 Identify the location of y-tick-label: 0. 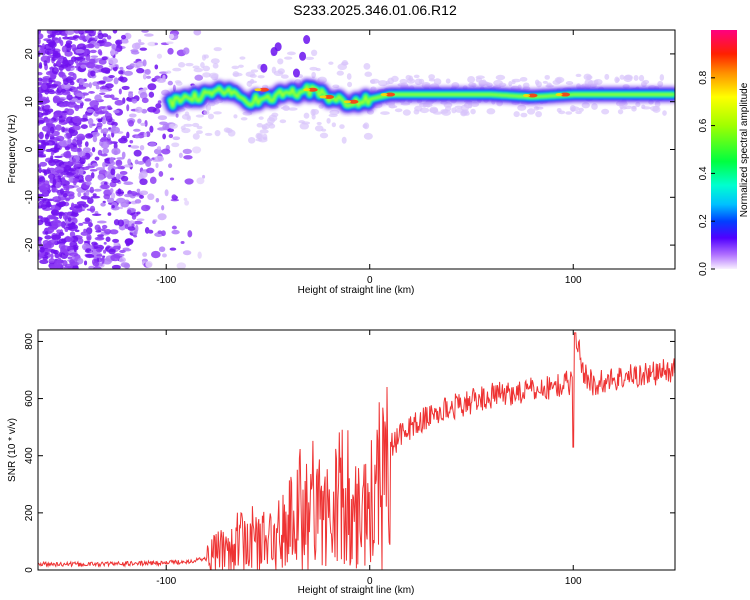
(29, 570).